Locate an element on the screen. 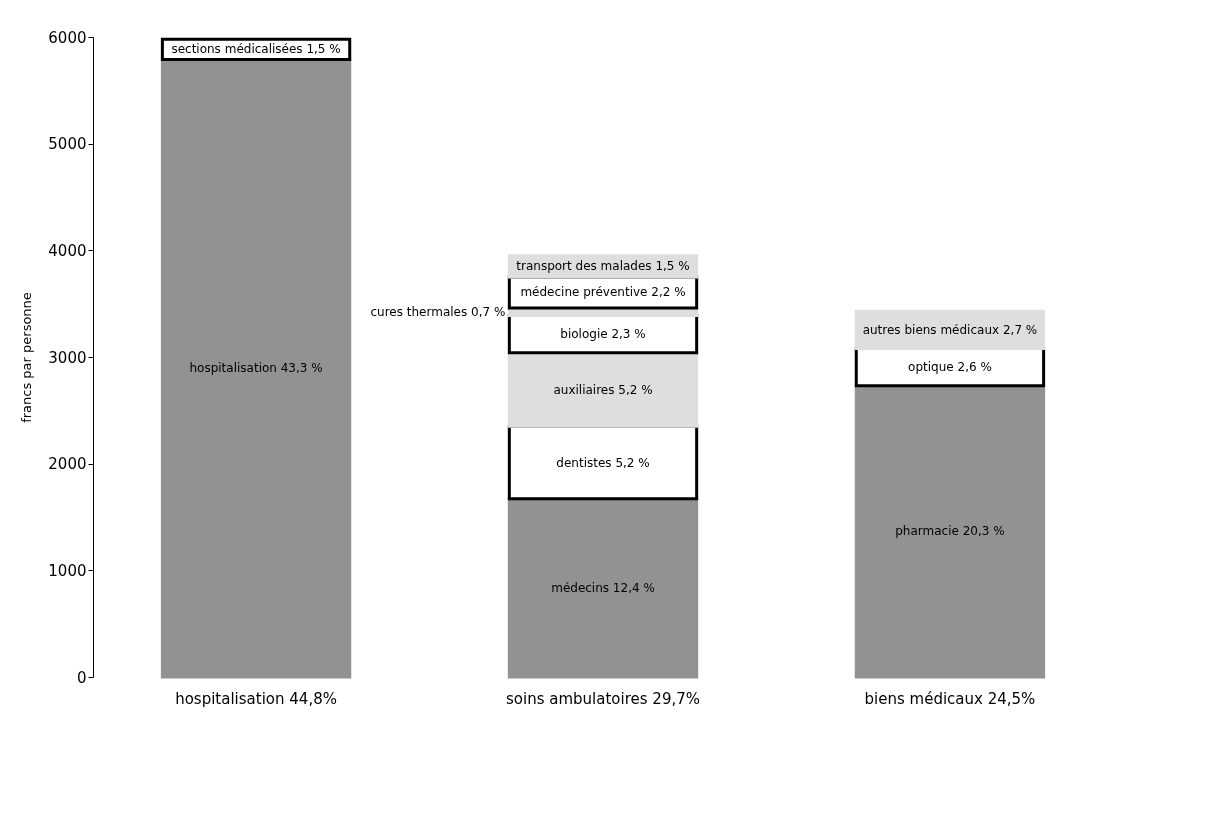 The height and width of the screenshot is (821, 1218). series-label: biologie 2,3 % is located at coordinates (603, 334).